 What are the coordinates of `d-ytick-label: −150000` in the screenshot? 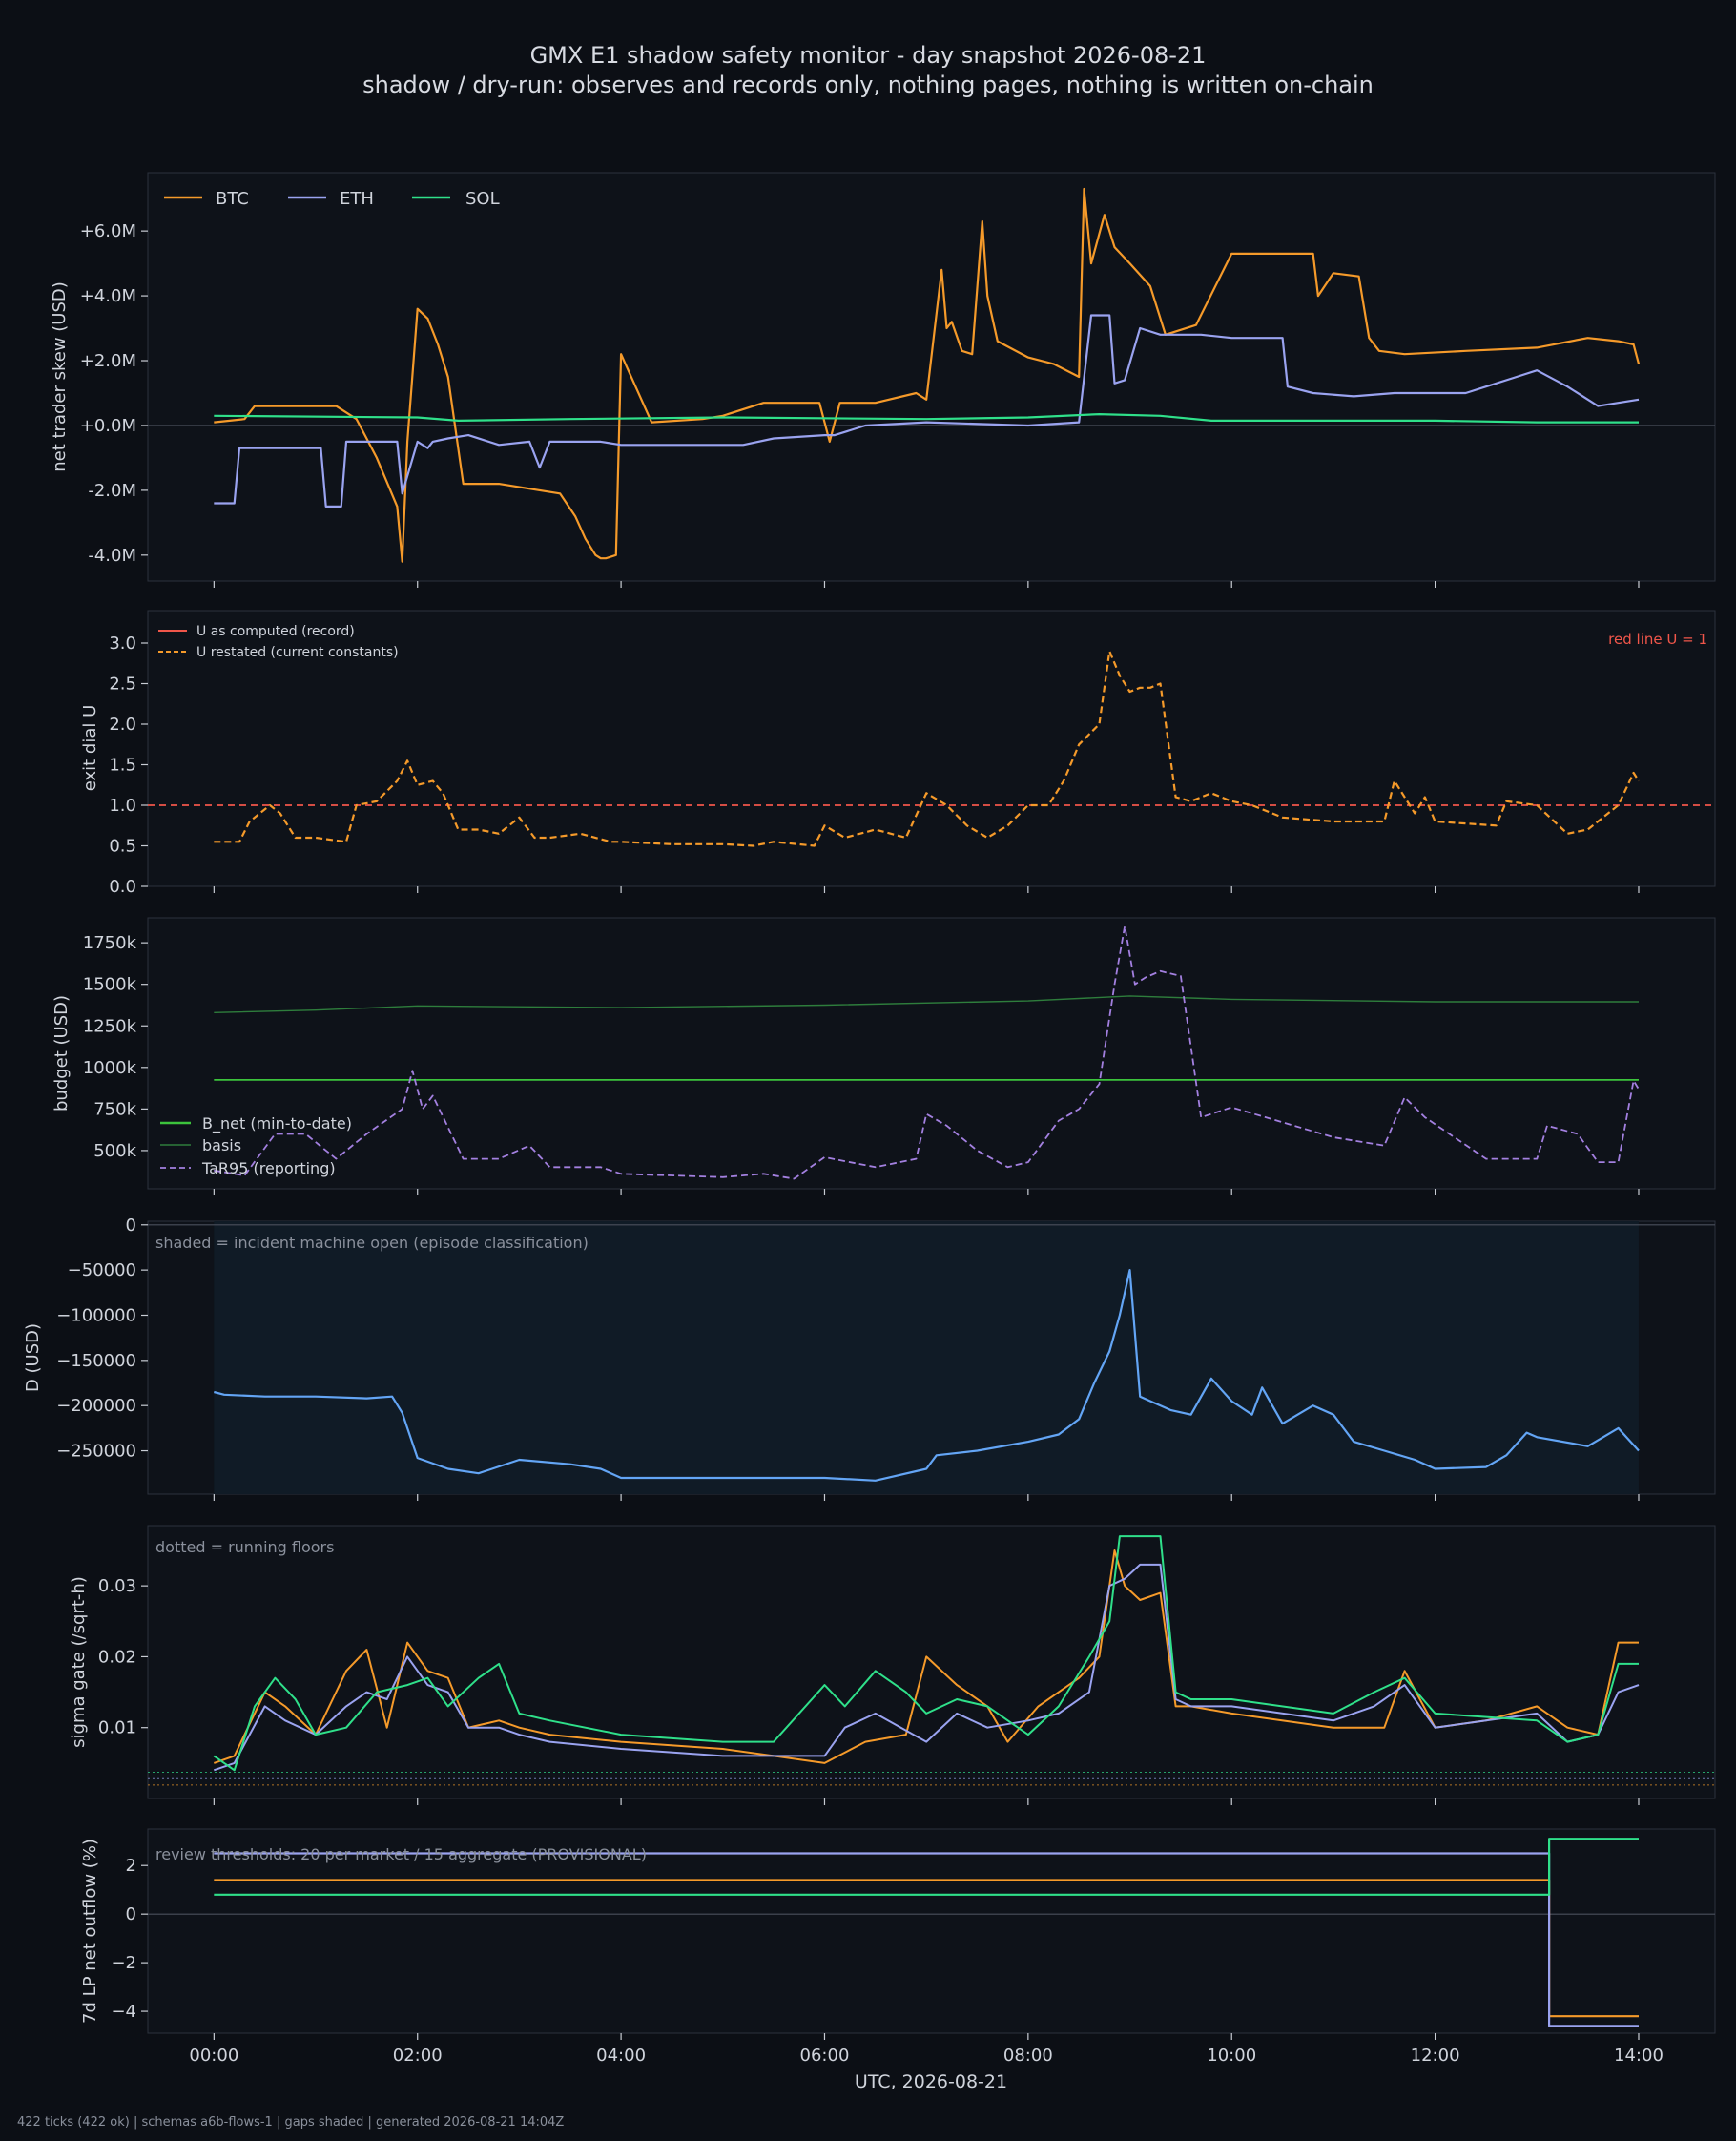 It's located at (96, 1361).